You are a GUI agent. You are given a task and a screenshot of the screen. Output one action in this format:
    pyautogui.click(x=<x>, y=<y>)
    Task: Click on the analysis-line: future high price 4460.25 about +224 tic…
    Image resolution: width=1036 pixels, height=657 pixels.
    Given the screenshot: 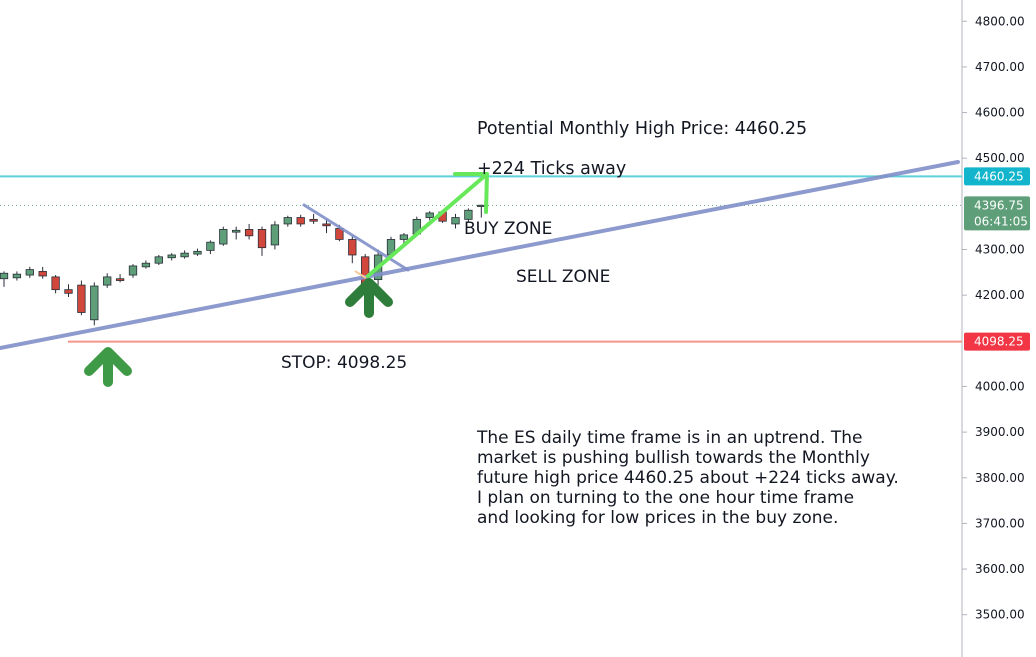 What is the action you would take?
    pyautogui.click(x=688, y=478)
    